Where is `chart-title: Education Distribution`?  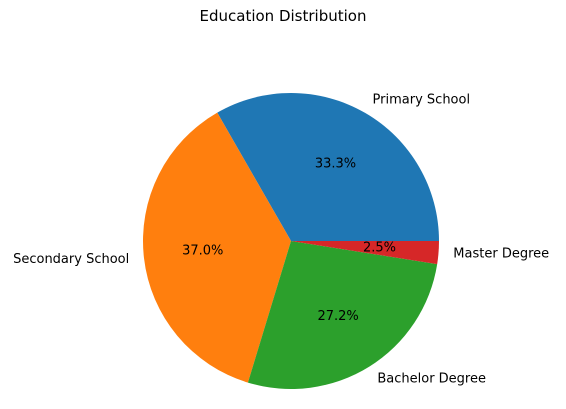
chart-title: Education Distribution is located at coordinates (283, 16).